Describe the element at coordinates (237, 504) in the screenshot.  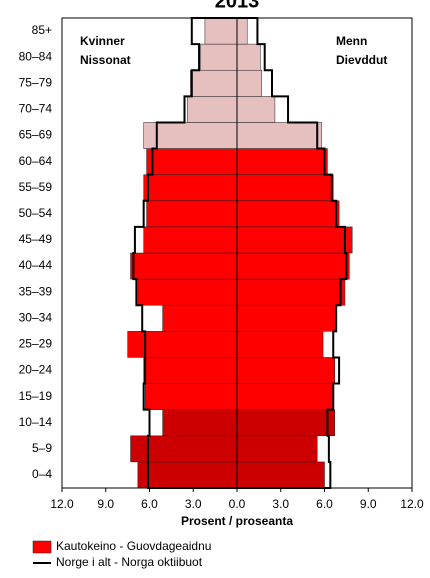
I see `x-tick-label: 0.0` at that location.